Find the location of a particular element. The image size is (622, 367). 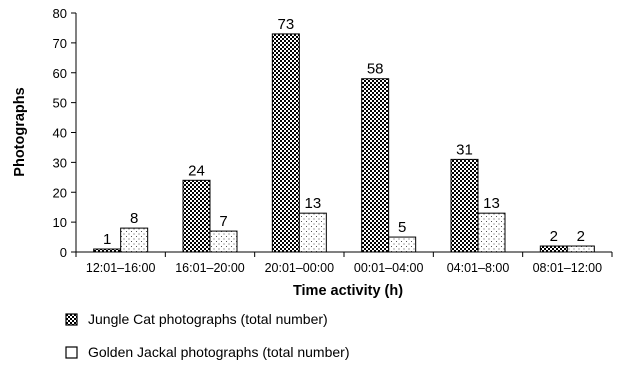

data-label-golden-jackal: 5 is located at coordinates (402, 227).